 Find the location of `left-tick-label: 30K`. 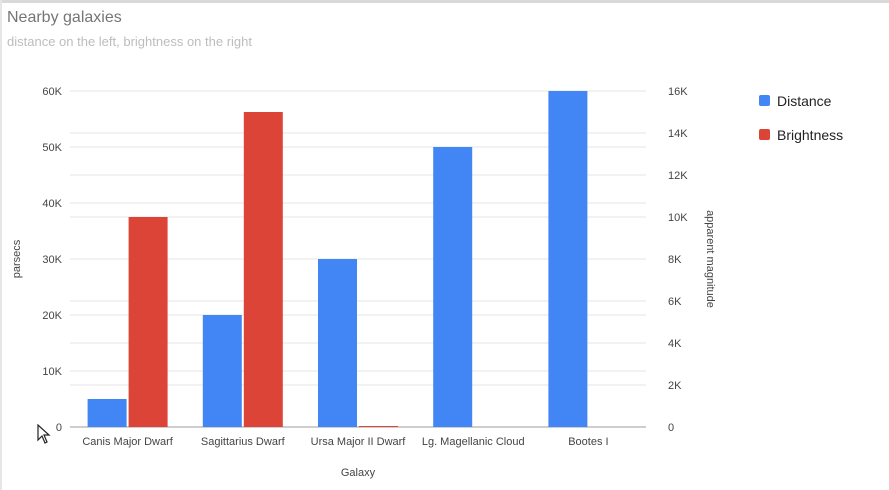

left-tick-label: 30K is located at coordinates (52, 260).